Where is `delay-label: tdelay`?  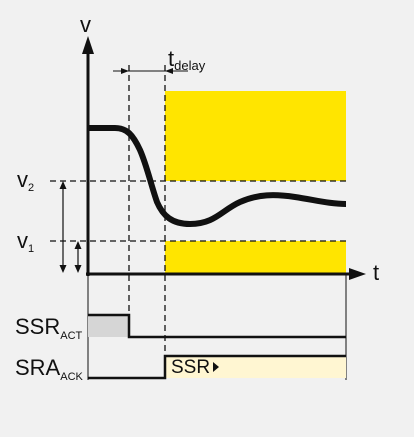
delay-label: tdelay is located at coordinates (187, 59).